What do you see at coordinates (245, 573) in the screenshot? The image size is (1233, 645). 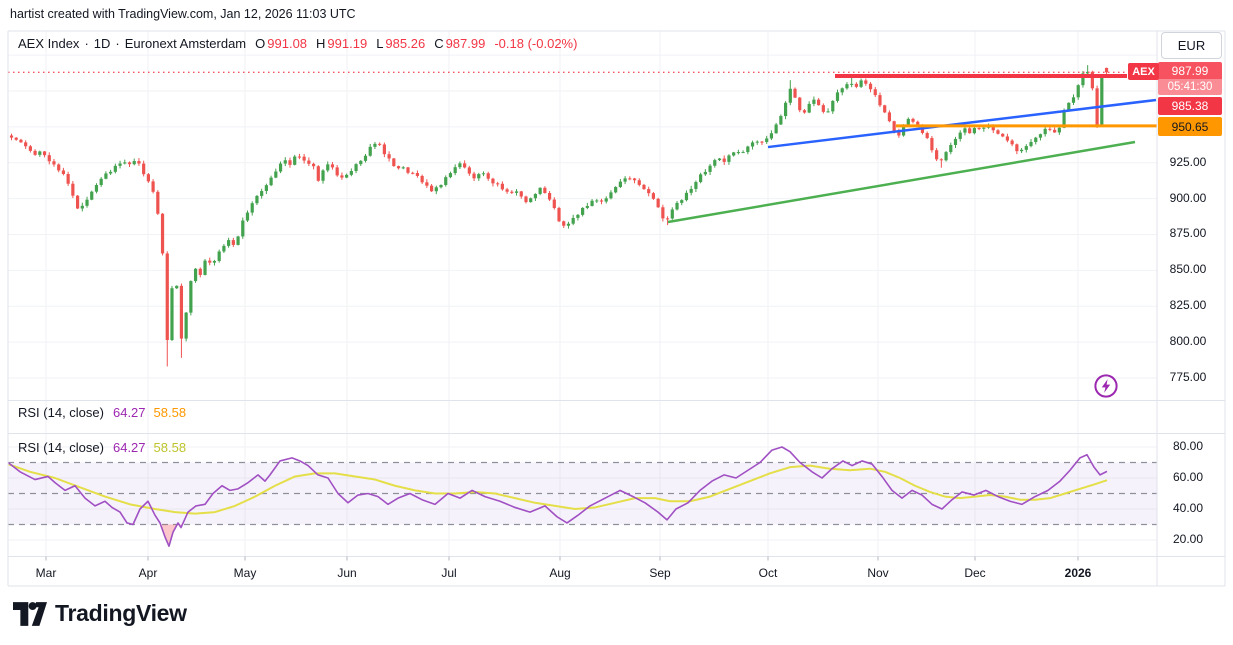 I see `time-axis-label: May` at bounding box center [245, 573].